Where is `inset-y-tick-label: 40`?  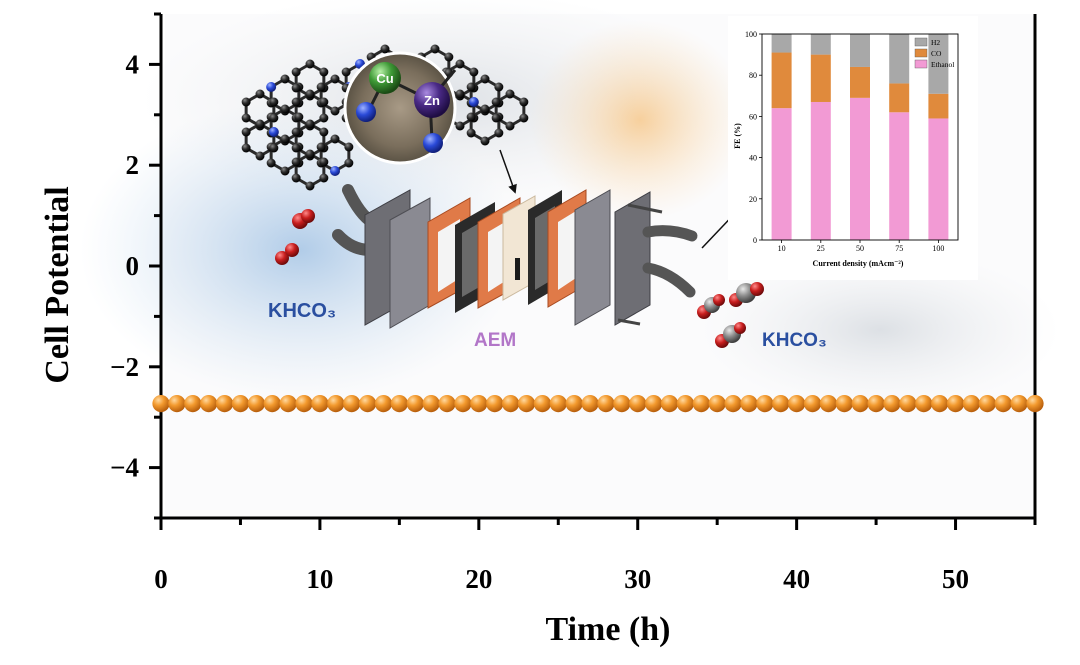 inset-y-tick-label: 40 is located at coordinates (753, 158).